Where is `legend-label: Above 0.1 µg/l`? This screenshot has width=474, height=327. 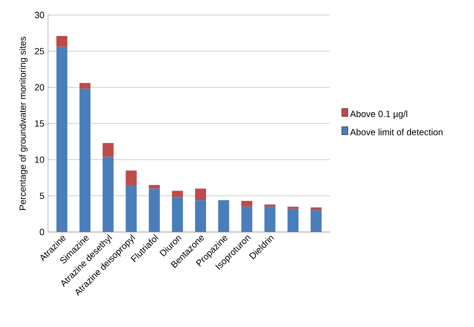 legend-label: Above 0.1 µg/l is located at coordinates (379, 114).